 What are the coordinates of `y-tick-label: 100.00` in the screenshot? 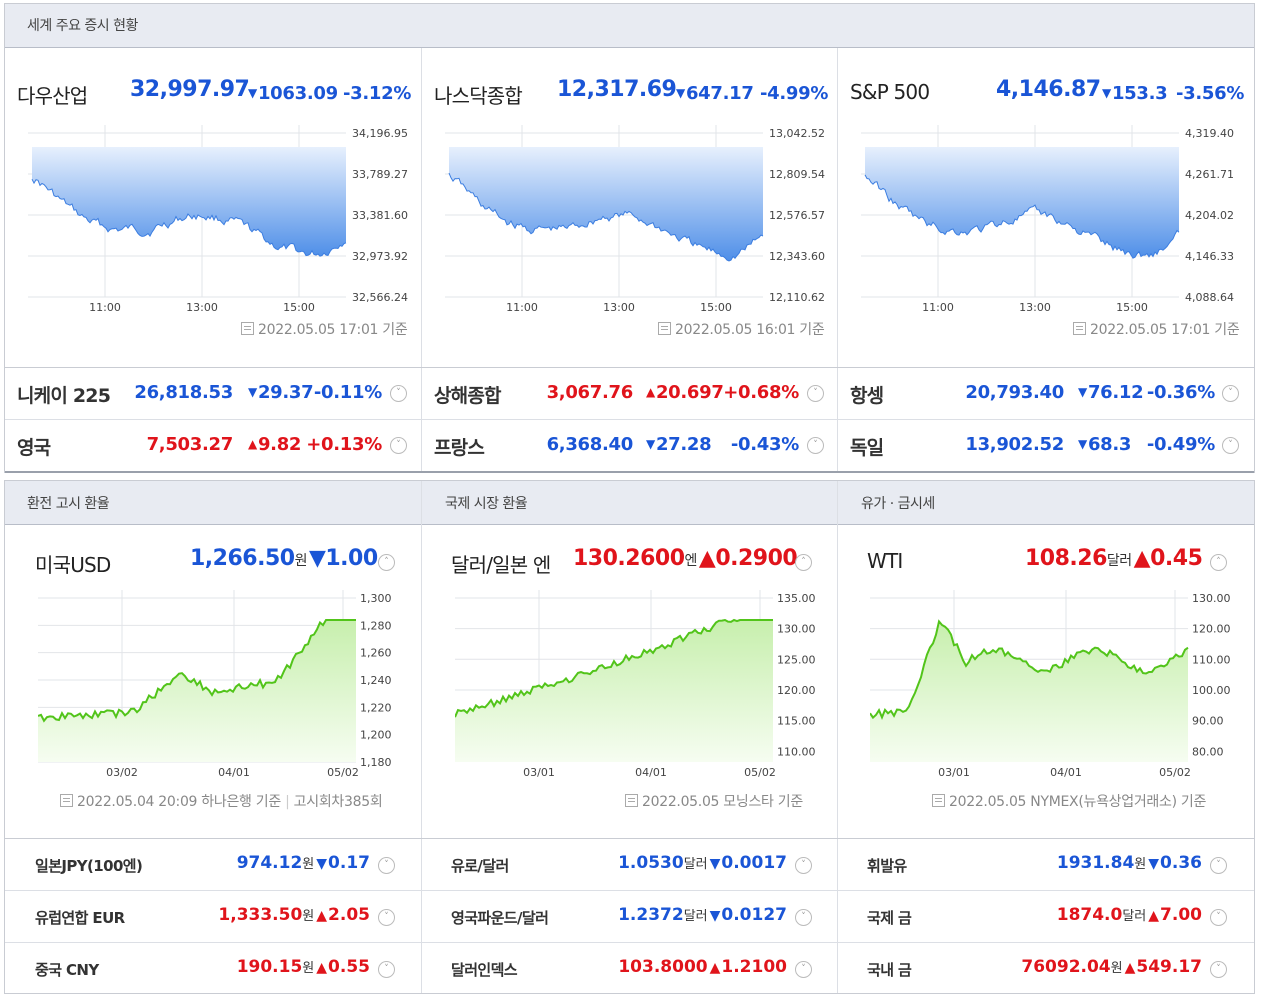 It's located at (1211, 690).